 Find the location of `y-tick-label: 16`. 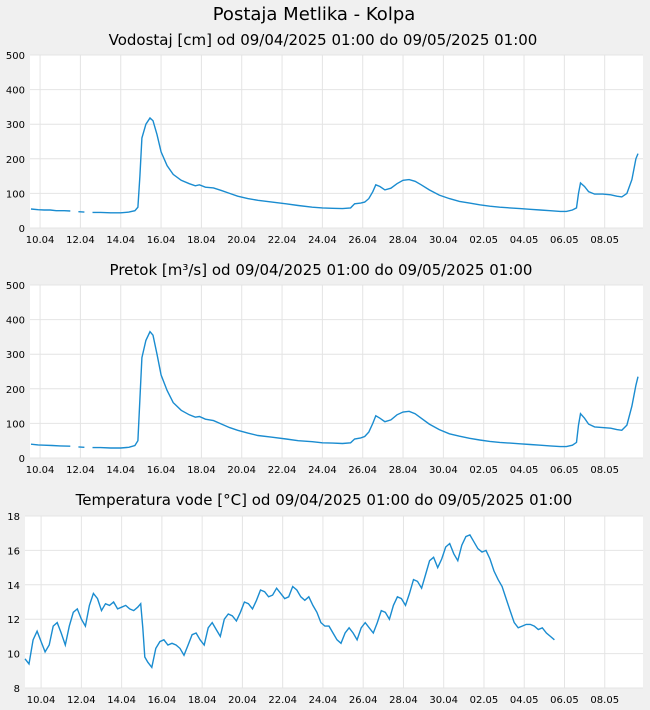

y-tick-label: 16 is located at coordinates (13, 551).